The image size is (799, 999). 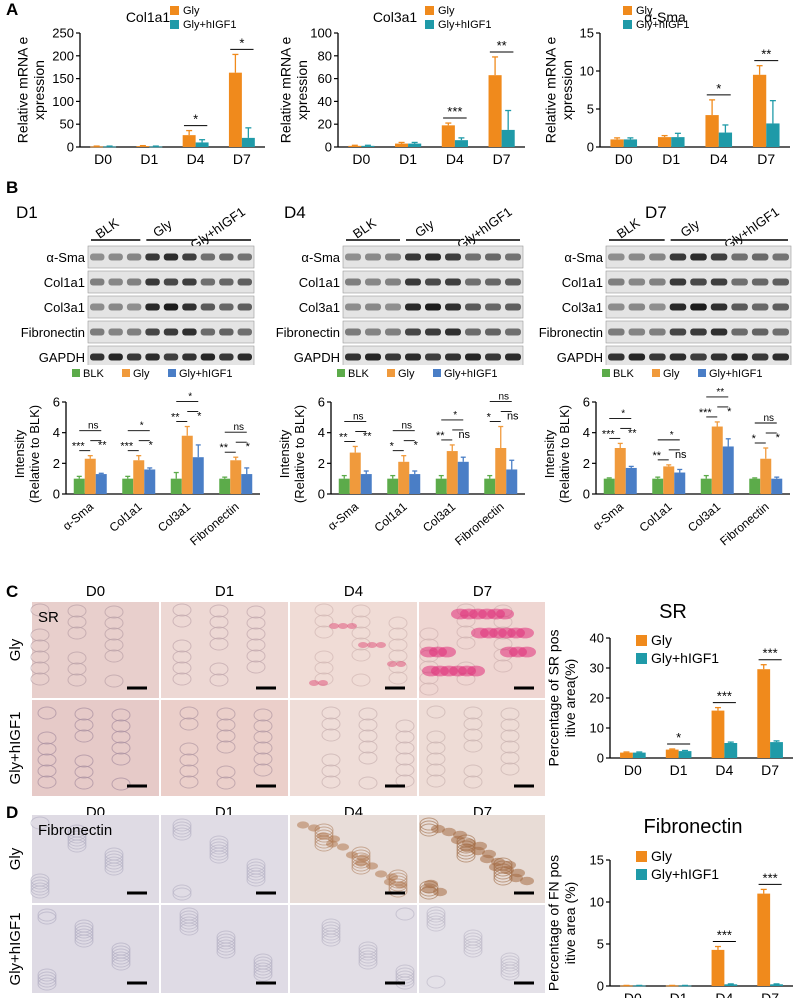 I want to click on y-tick-label: 15, so click(x=597, y=860).